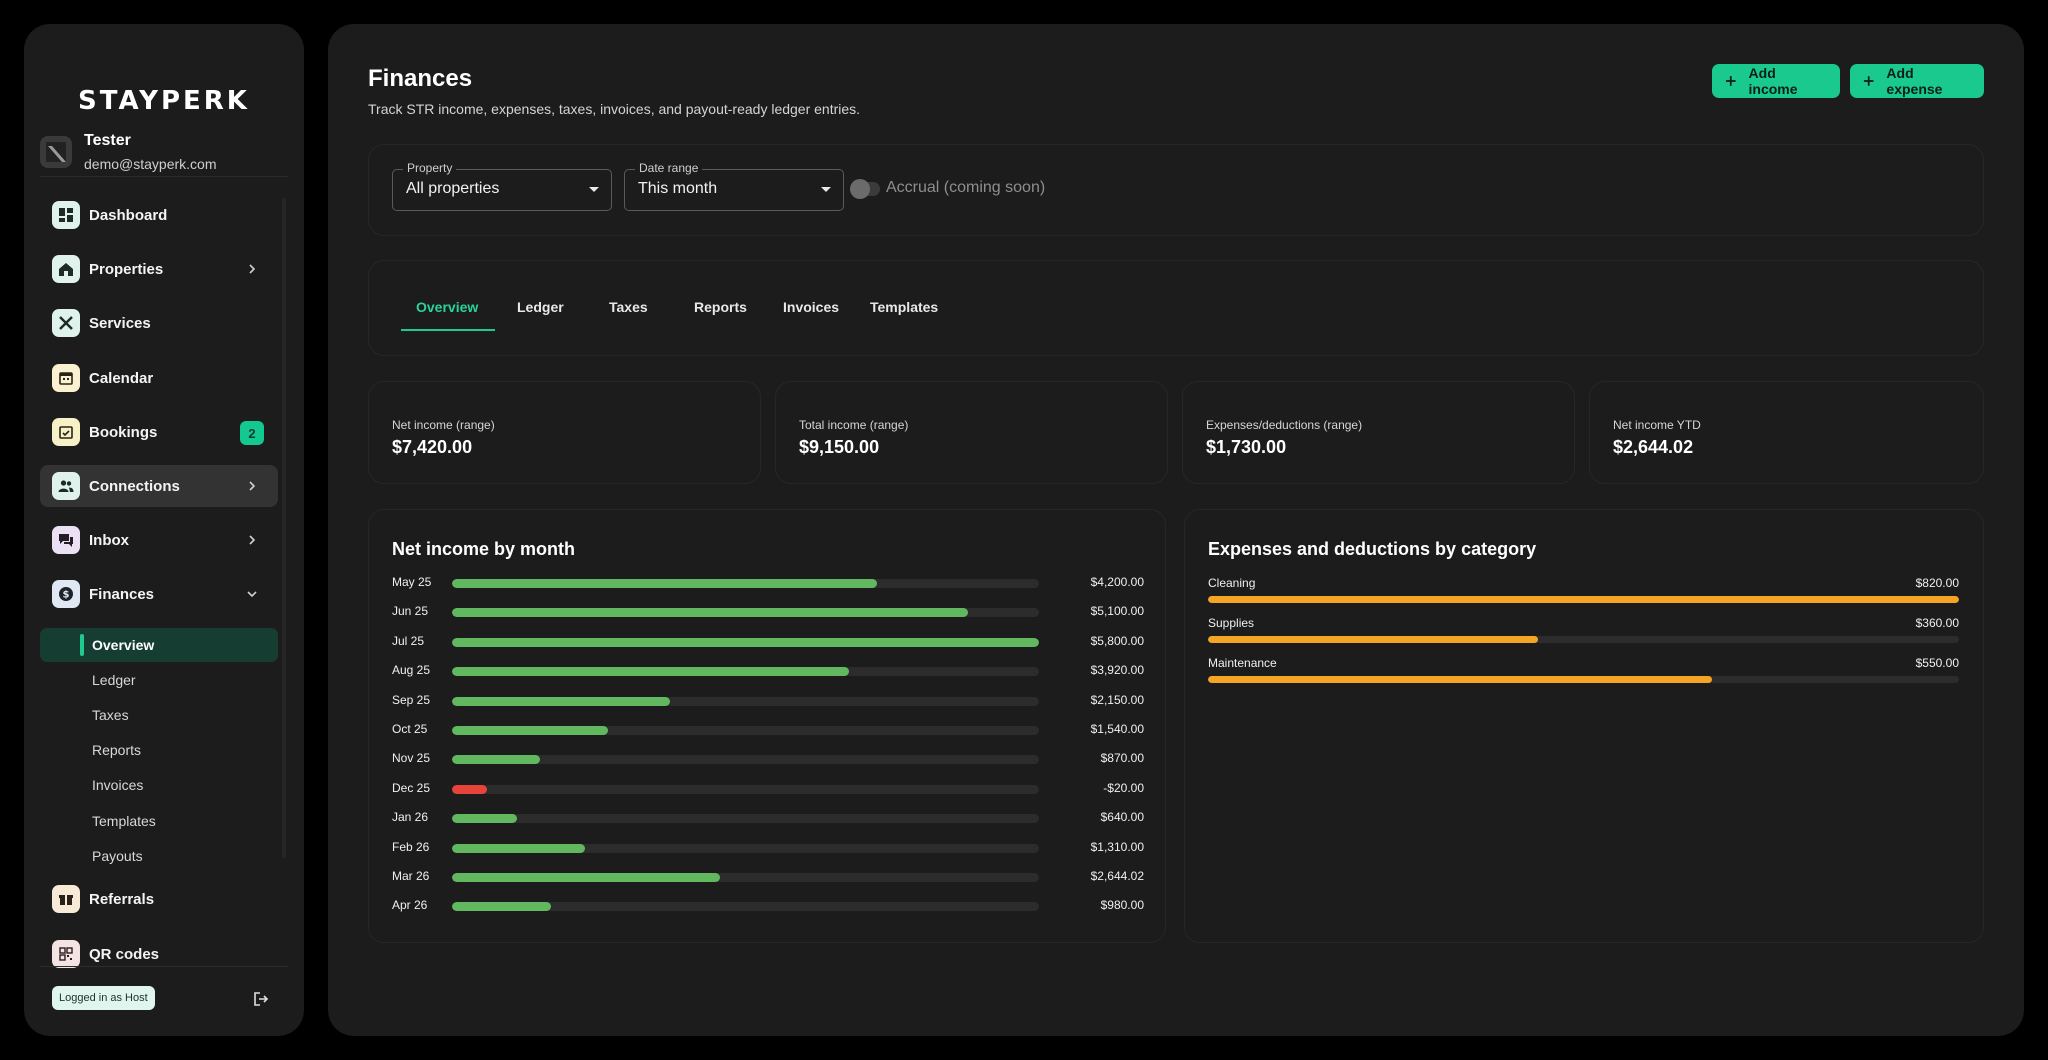  What do you see at coordinates (430, 168) in the screenshot?
I see `property-select-label: Property` at bounding box center [430, 168].